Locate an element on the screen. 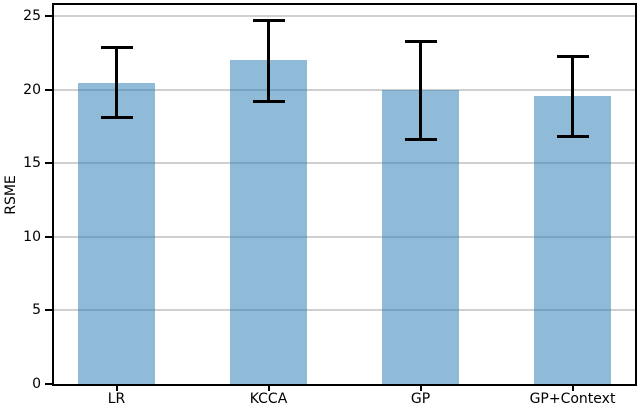  errorbar-cap-top-GP+Context is located at coordinates (572, 56).